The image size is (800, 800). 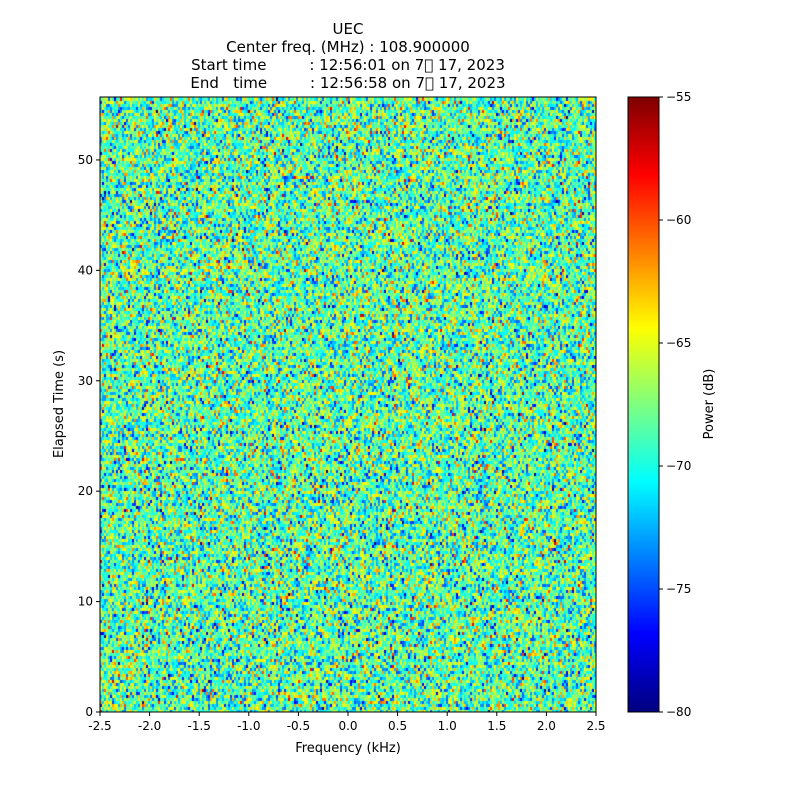 I want to click on colorbar-label: Power (dB), so click(x=709, y=404).